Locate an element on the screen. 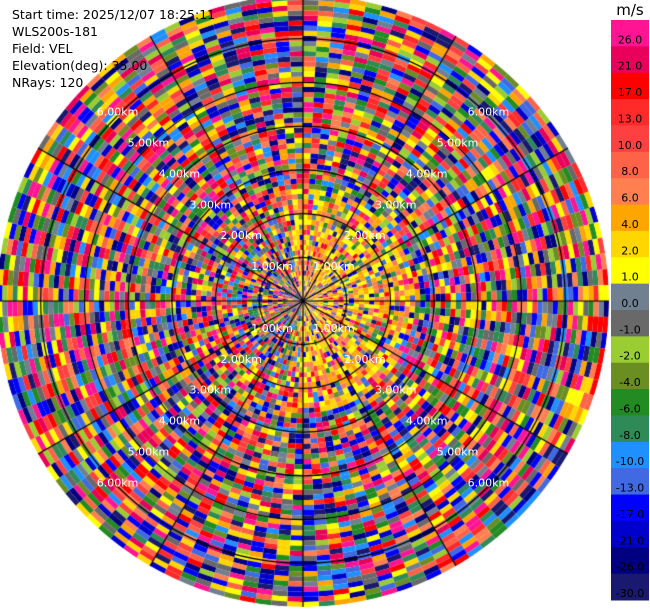  colorbar-tick-18: -17.0 is located at coordinates (630, 514).